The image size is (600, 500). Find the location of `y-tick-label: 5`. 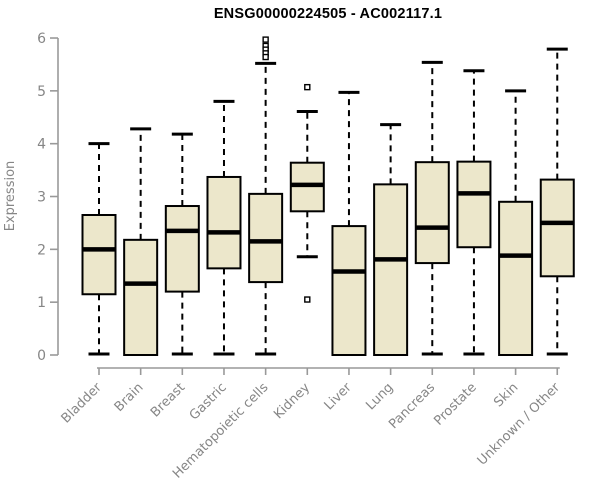

y-tick-label: 5 is located at coordinates (41, 92).